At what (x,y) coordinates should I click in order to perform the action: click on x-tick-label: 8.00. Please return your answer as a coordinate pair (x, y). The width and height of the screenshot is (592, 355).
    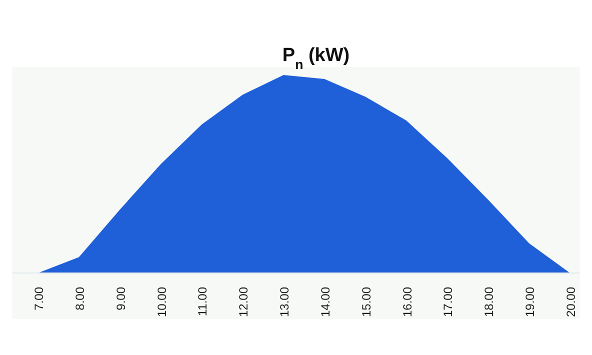
    Looking at the image, I should click on (79, 298).